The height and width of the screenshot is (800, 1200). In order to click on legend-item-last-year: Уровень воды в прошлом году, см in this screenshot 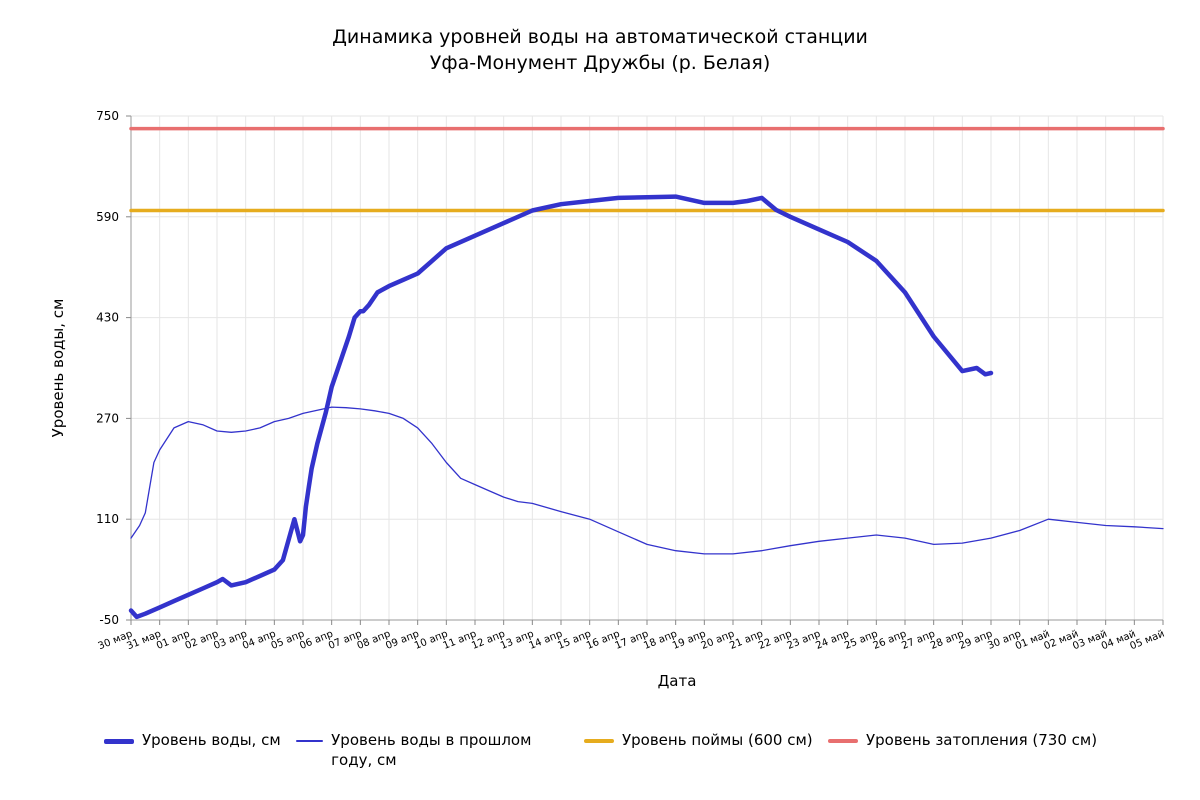, I will do `click(436, 750)`.